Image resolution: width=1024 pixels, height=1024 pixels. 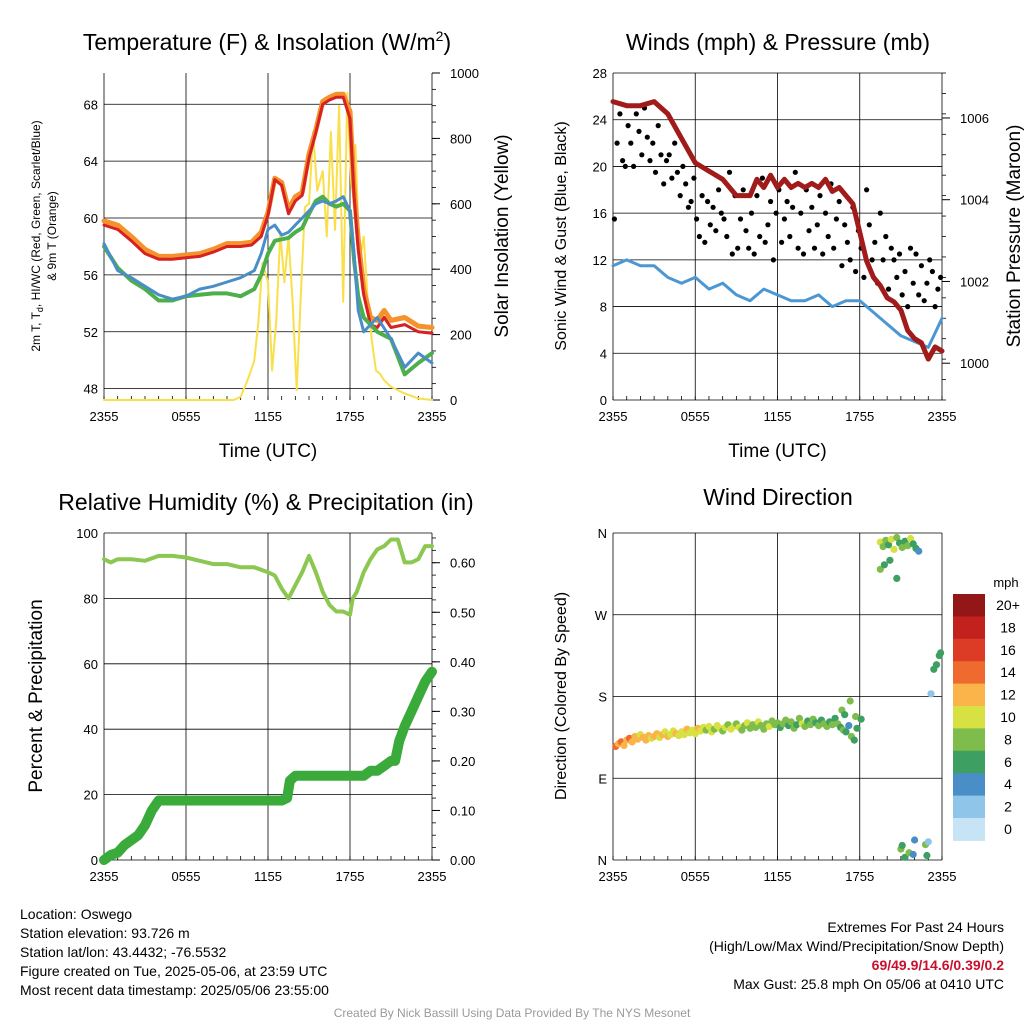 What do you see at coordinates (561, 235) in the screenshot?
I see `wind-chart-ylabel: Sonic Wind & Gust (Blue, Black)` at bounding box center [561, 235].